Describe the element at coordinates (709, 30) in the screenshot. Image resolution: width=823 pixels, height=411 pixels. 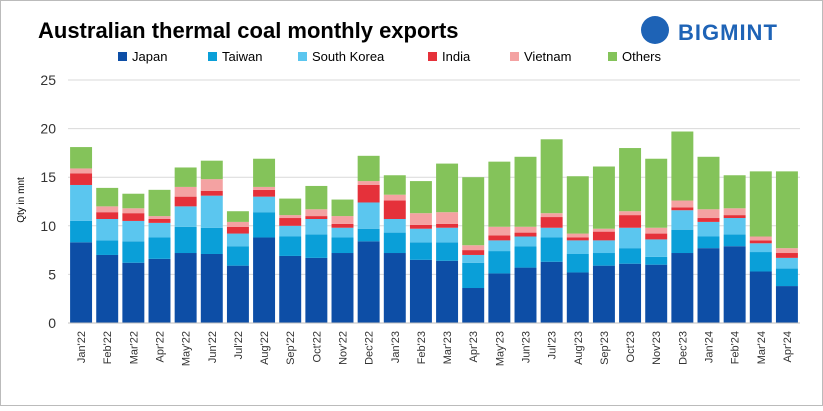
I see `logo: BIGMINT` at that location.